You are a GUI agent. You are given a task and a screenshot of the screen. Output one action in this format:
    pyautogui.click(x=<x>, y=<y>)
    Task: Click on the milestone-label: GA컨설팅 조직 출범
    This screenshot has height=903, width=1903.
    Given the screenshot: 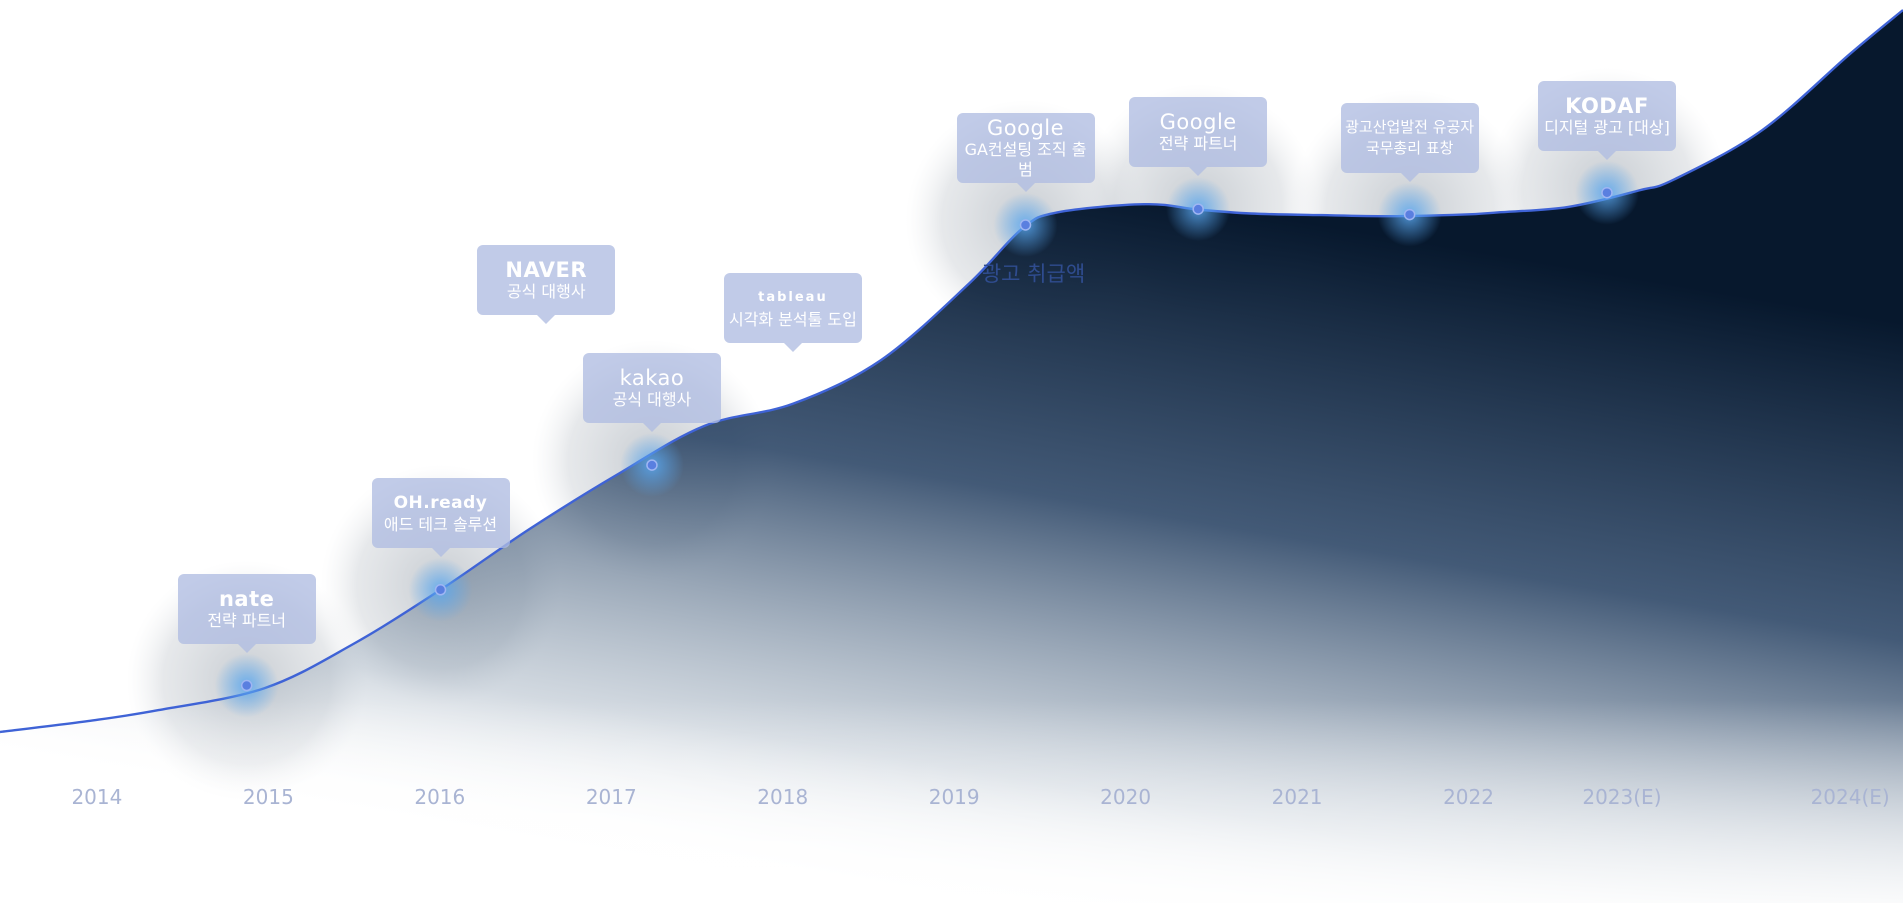 What is the action you would take?
    pyautogui.click(x=1025, y=159)
    